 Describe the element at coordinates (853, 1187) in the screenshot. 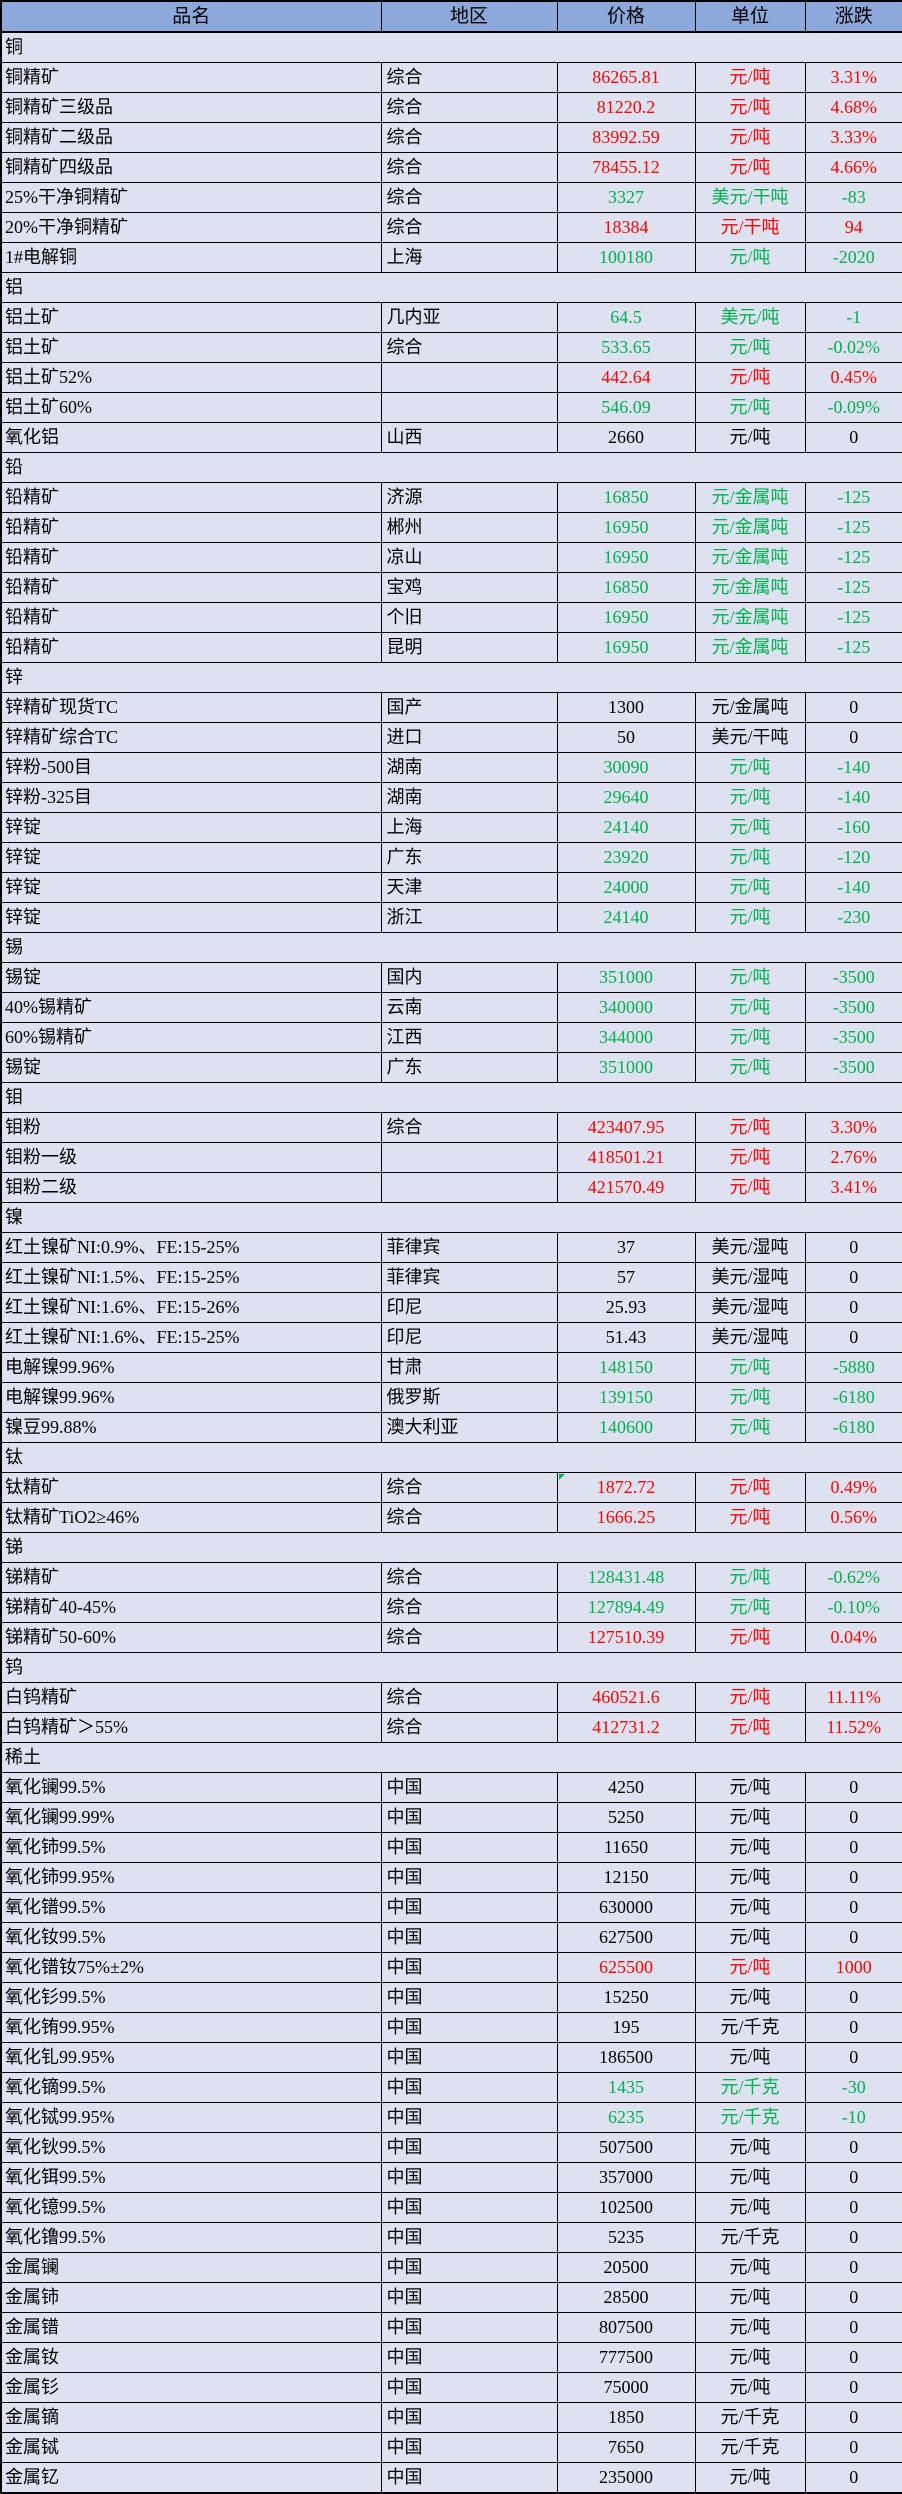

I see `cell-change: 3.41%` at that location.